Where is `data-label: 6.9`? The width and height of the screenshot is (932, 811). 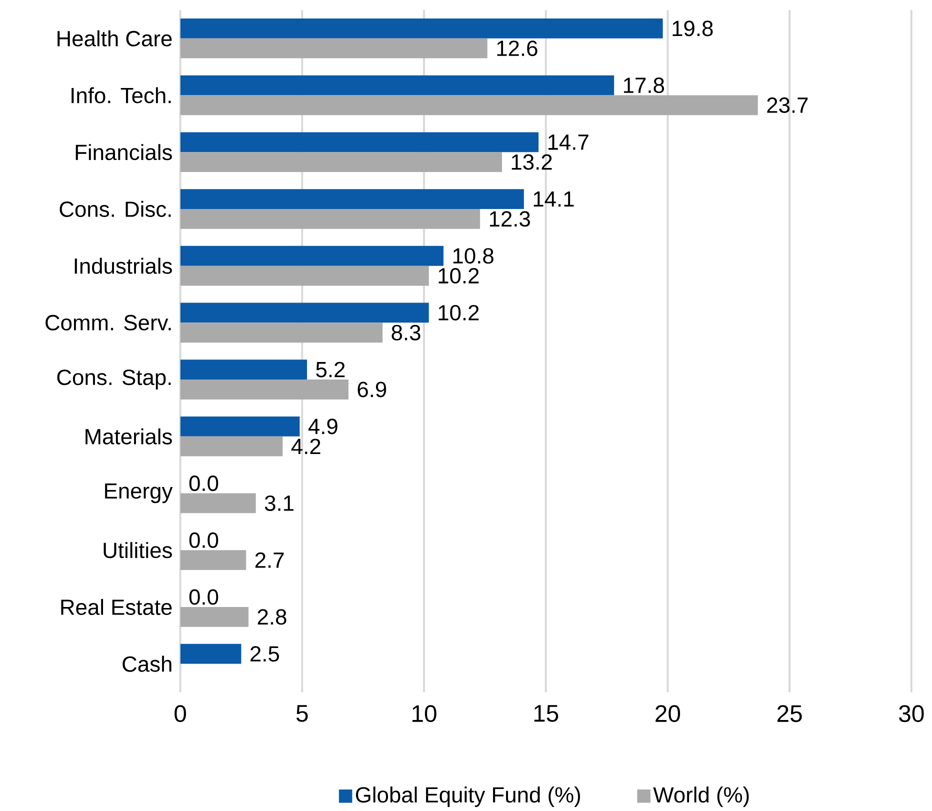 data-label: 6.9 is located at coordinates (372, 390).